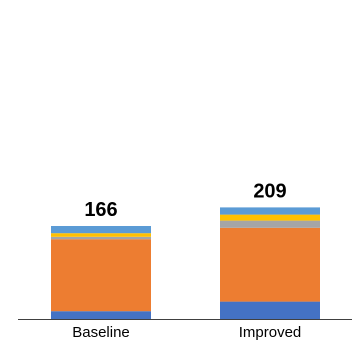  I want to click on category-label-baseline: Baseline, so click(101, 332).